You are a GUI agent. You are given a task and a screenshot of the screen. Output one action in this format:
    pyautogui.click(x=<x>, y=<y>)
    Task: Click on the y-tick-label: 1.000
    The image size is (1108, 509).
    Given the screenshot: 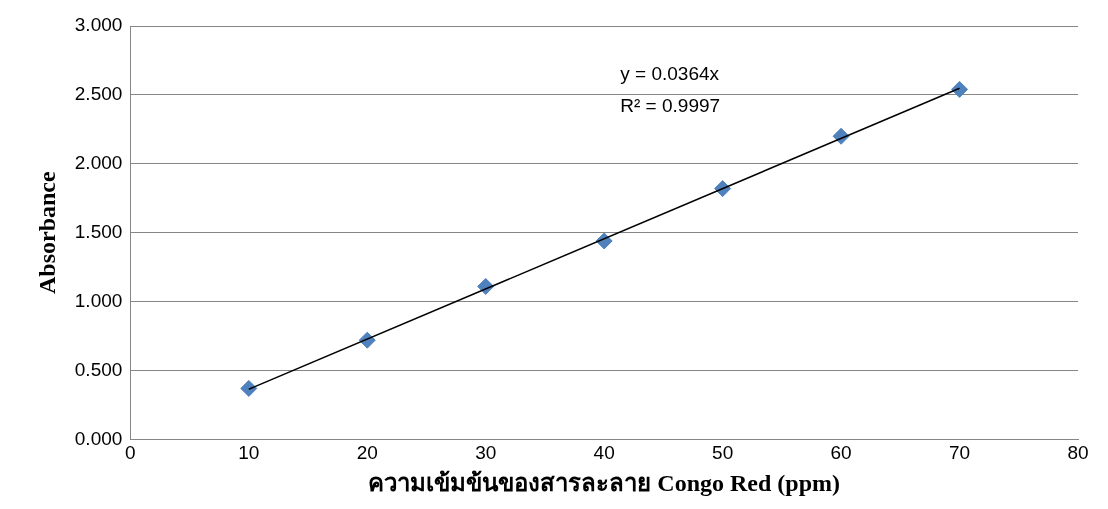 What is the action you would take?
    pyautogui.click(x=98, y=300)
    